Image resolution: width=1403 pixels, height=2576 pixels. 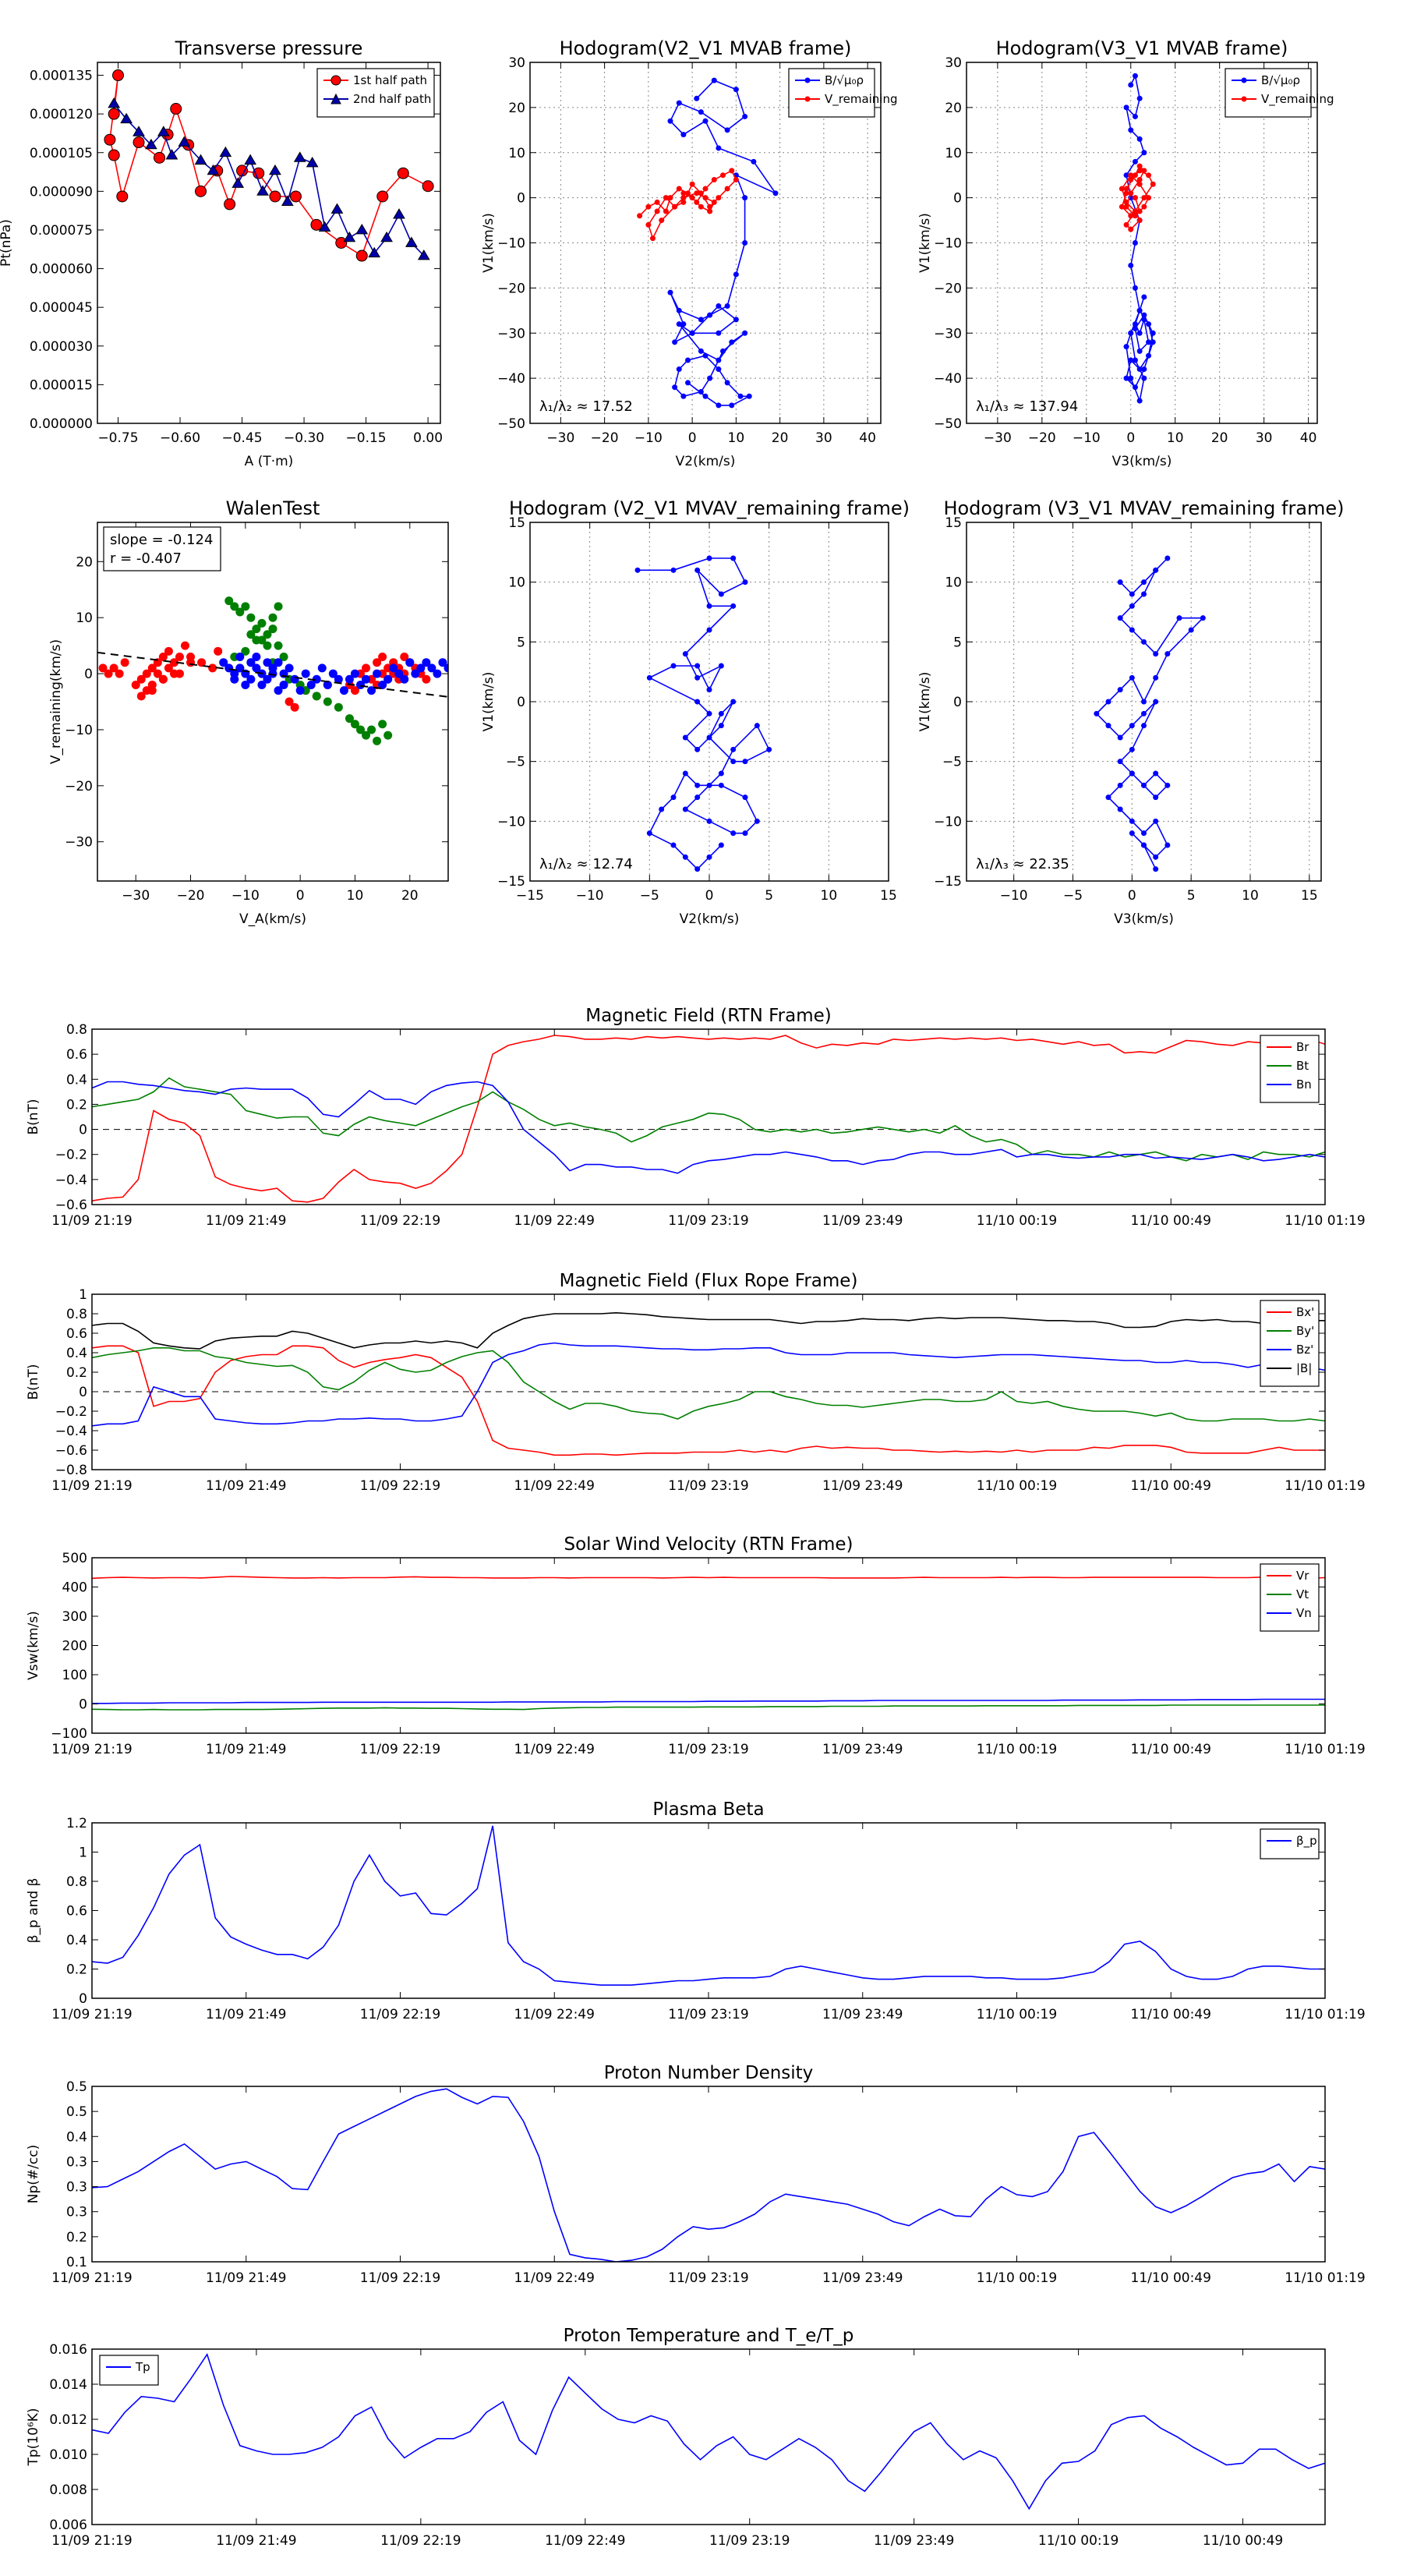 What do you see at coordinates (33, 1645) in the screenshot?
I see `y-axis-label: Vsw(km/s)` at bounding box center [33, 1645].